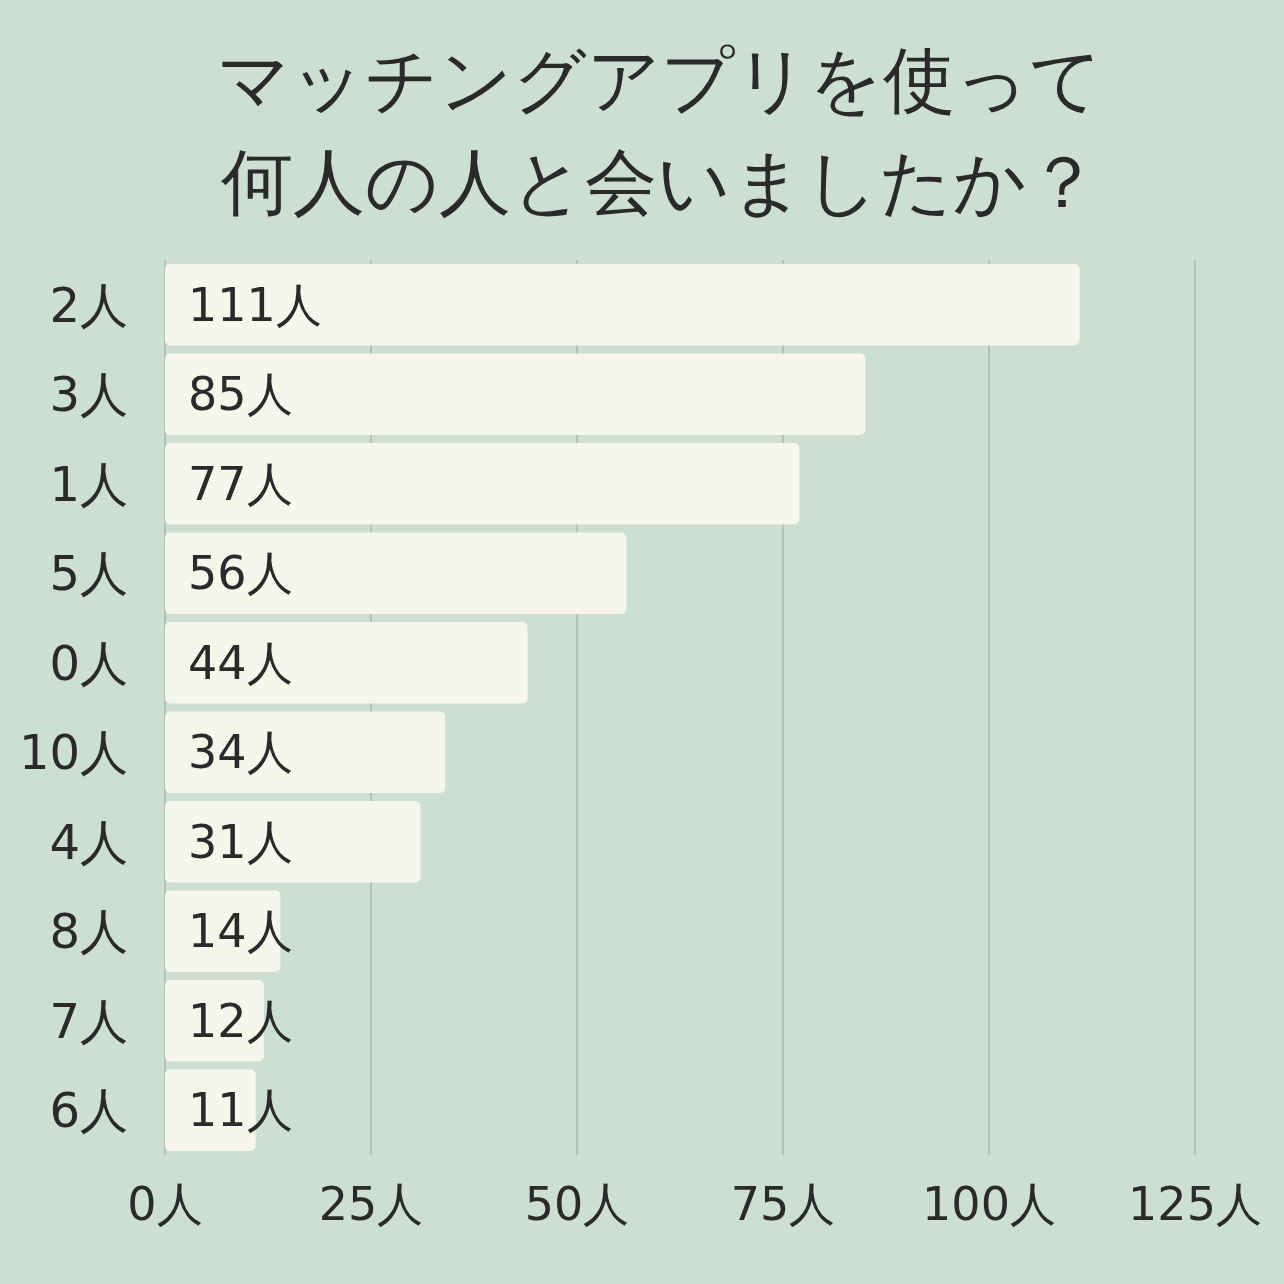  I want to click on data-label: 77人, so click(240, 483).